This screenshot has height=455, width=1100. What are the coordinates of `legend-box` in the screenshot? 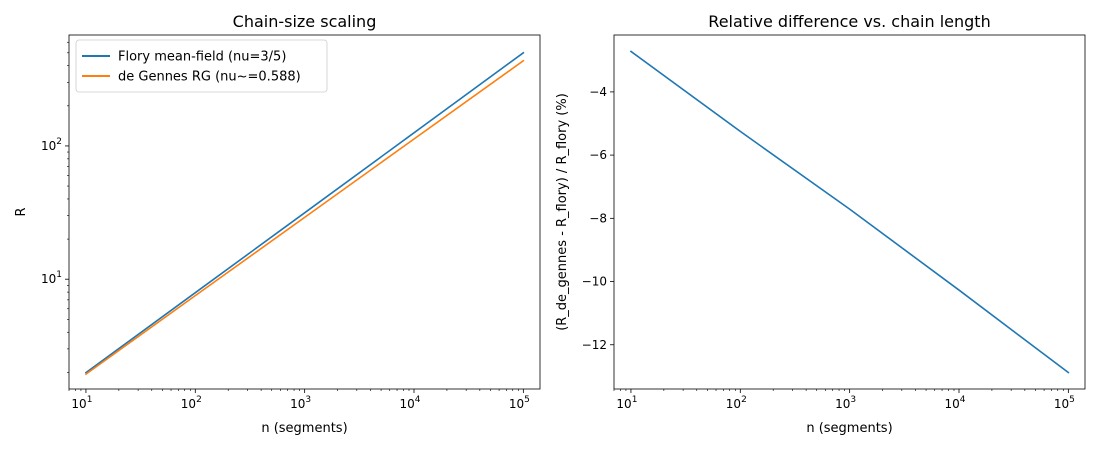 It's located at (201, 66).